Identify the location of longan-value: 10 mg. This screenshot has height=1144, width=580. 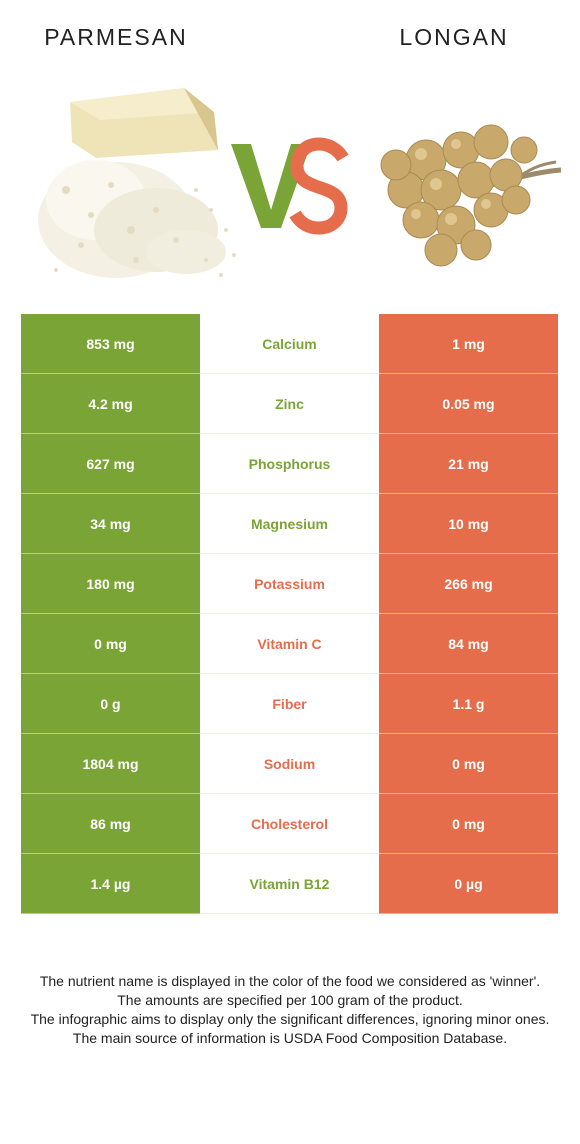
(468, 524).